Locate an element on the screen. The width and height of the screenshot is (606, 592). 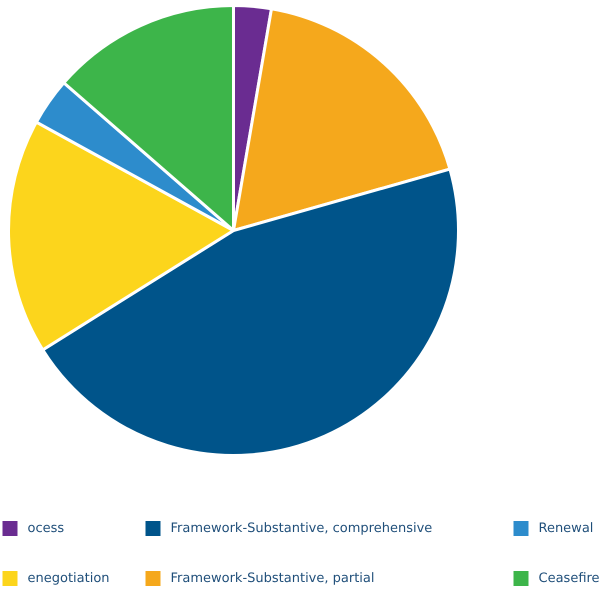
legend-label: Framework-Substantive, comprehensive is located at coordinates (301, 528).